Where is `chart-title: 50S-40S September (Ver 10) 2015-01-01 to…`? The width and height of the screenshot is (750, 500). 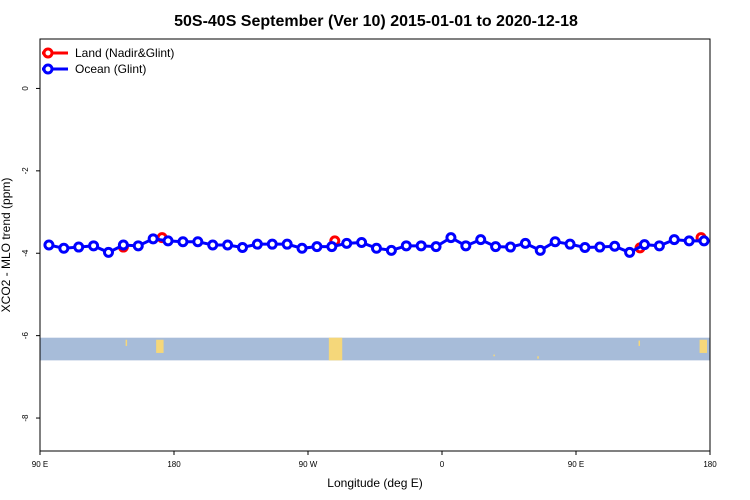
chart-title: 50S-40S September (Ver 10) 2015-01-01 to… is located at coordinates (376, 21).